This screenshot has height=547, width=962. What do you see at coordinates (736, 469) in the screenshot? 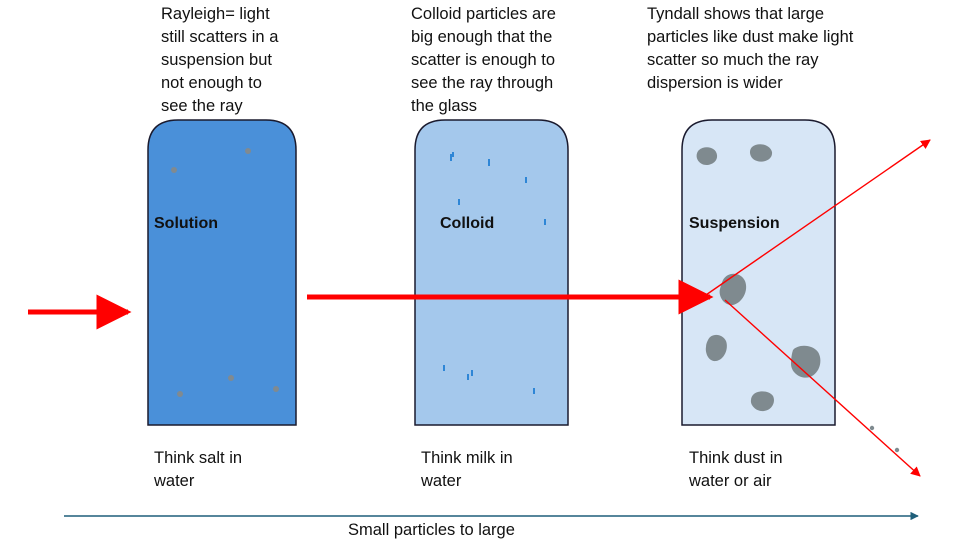
I see `suspension-footnote: Think dust in water or air` at bounding box center [736, 469].